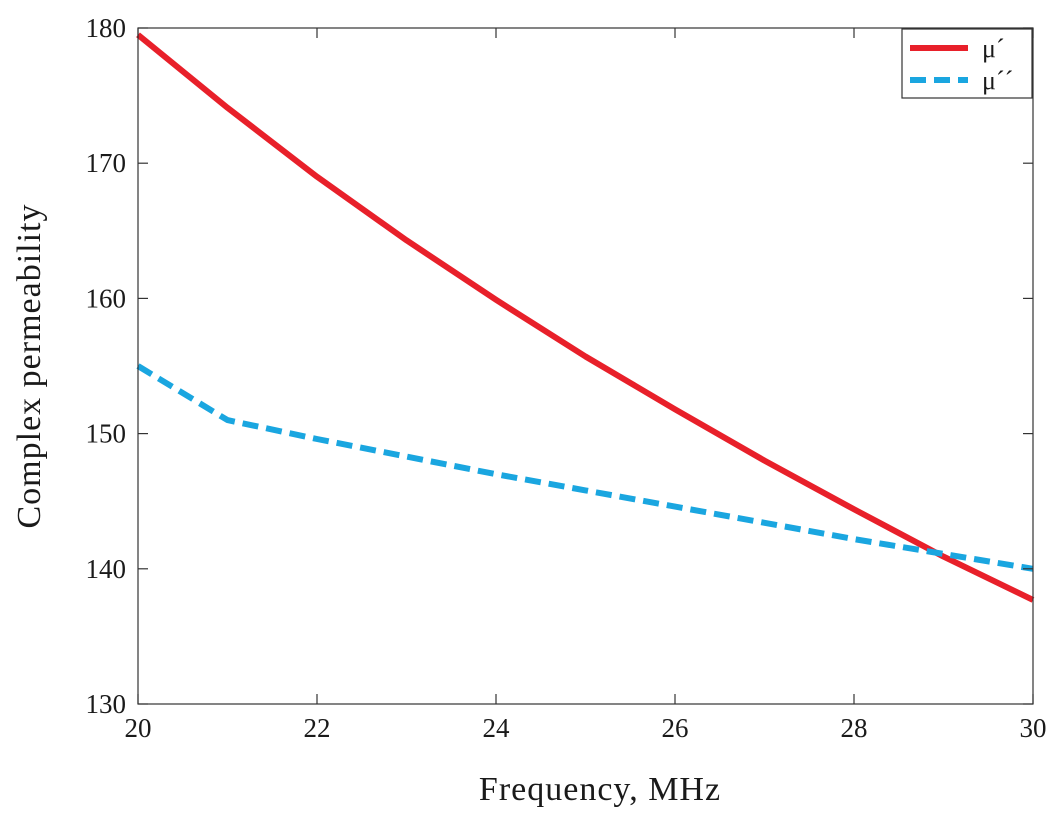 The width and height of the screenshot is (1059, 818). What do you see at coordinates (106, 434) in the screenshot?
I see `y-tick-label-2: 150` at bounding box center [106, 434].